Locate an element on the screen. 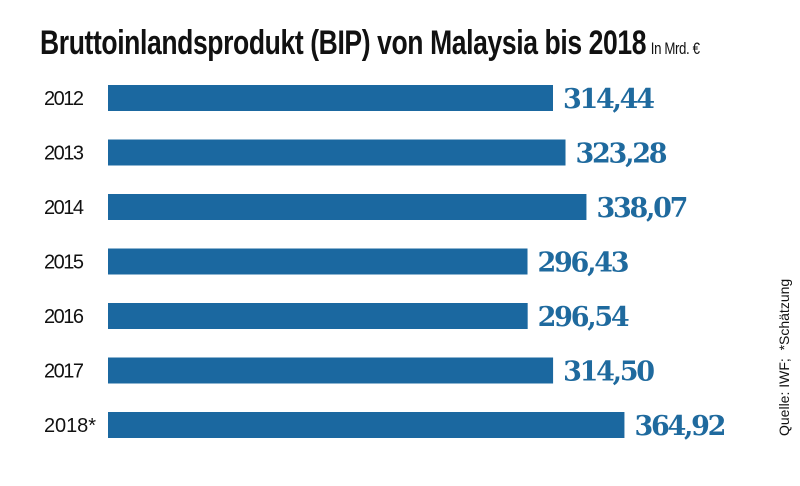 The height and width of the screenshot is (486, 800). category-label: 2016 is located at coordinates (64, 317).